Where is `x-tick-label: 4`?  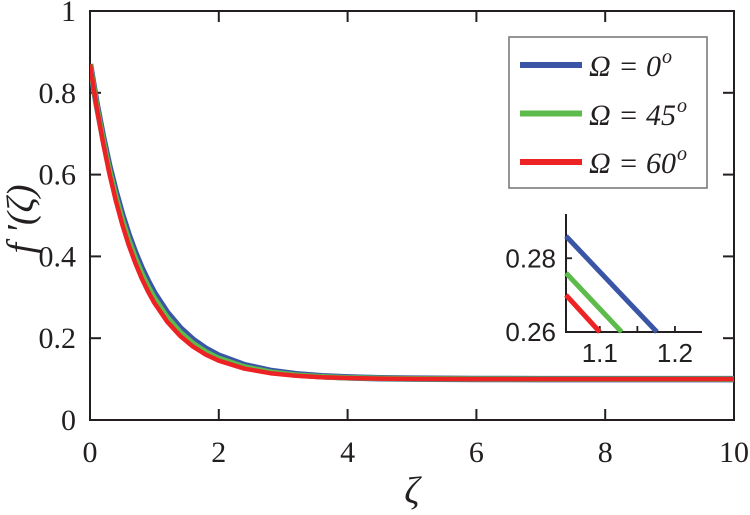 x-tick-label: 4 is located at coordinates (347, 452).